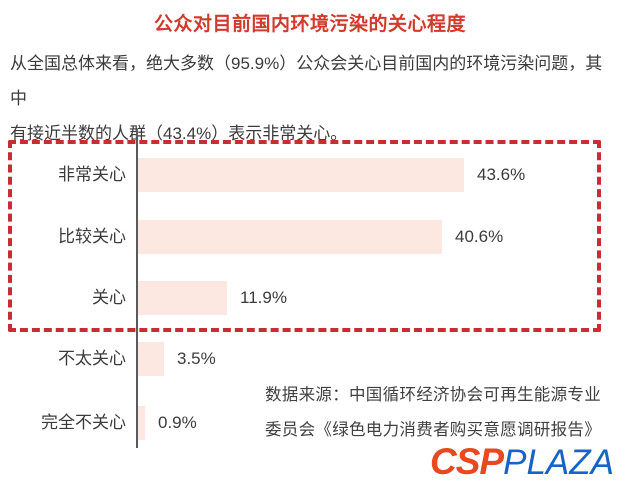 The image size is (620, 481). What do you see at coordinates (83, 422) in the screenshot?
I see `category-label: 完全不关心` at bounding box center [83, 422].